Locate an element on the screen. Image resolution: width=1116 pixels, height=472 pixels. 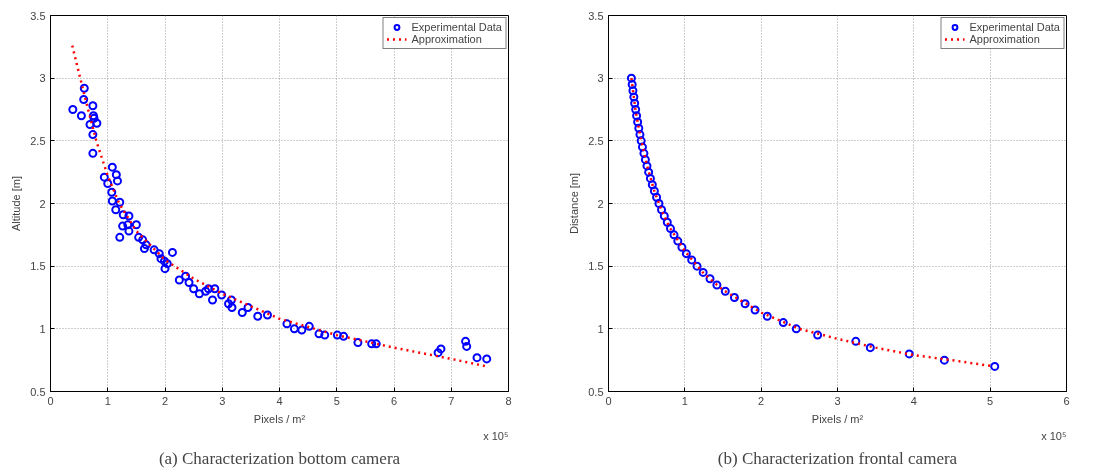
y-axis-title: Distance [m] is located at coordinates (574, 203).